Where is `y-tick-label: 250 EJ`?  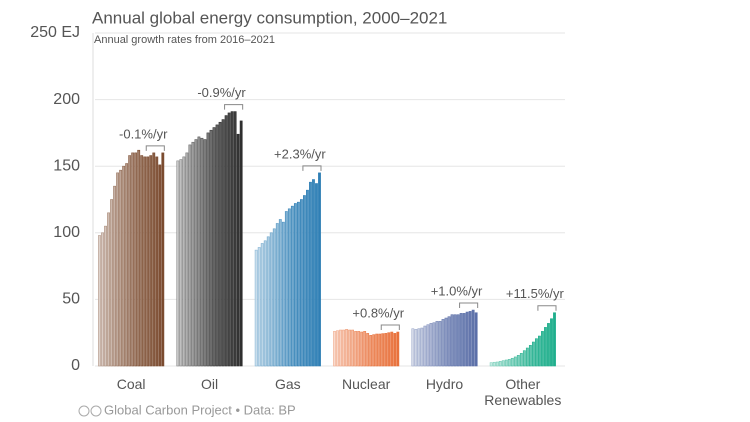 y-tick-label: 250 EJ is located at coordinates (55, 32).